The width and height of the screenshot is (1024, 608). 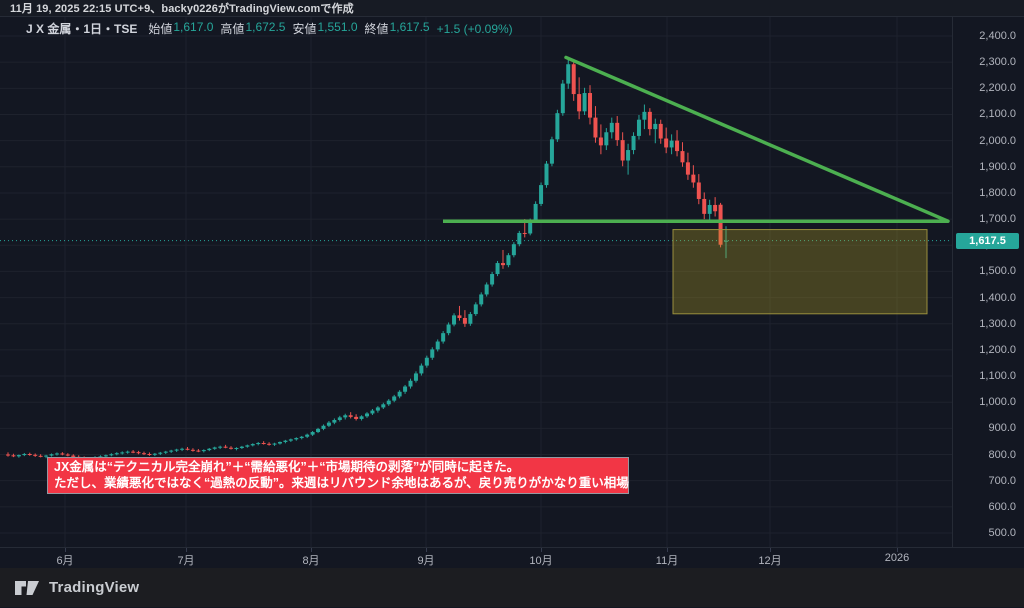 What do you see at coordinates (65, 561) in the screenshot?
I see `time-axis-label: 6月` at bounding box center [65, 561].